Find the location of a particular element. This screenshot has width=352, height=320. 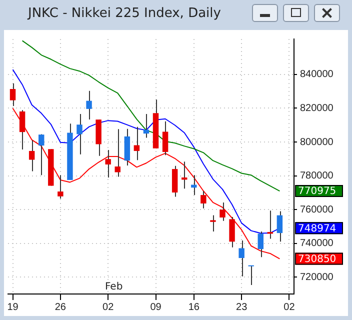

y-tick-label: 800000 is located at coordinates (317, 142).